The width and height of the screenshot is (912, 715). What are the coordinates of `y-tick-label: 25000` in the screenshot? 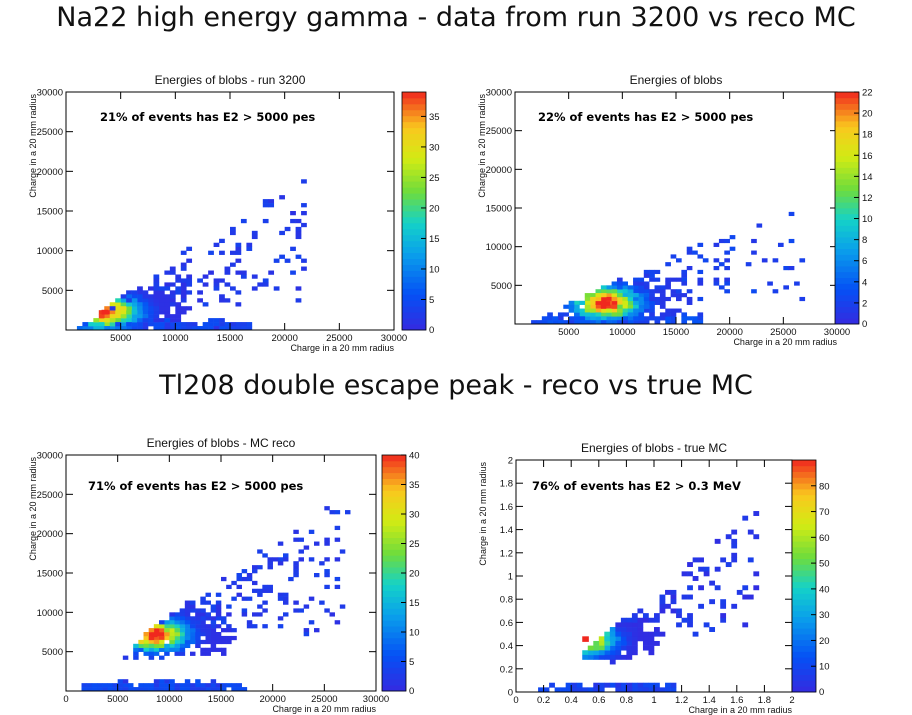 It's located at (499, 131).